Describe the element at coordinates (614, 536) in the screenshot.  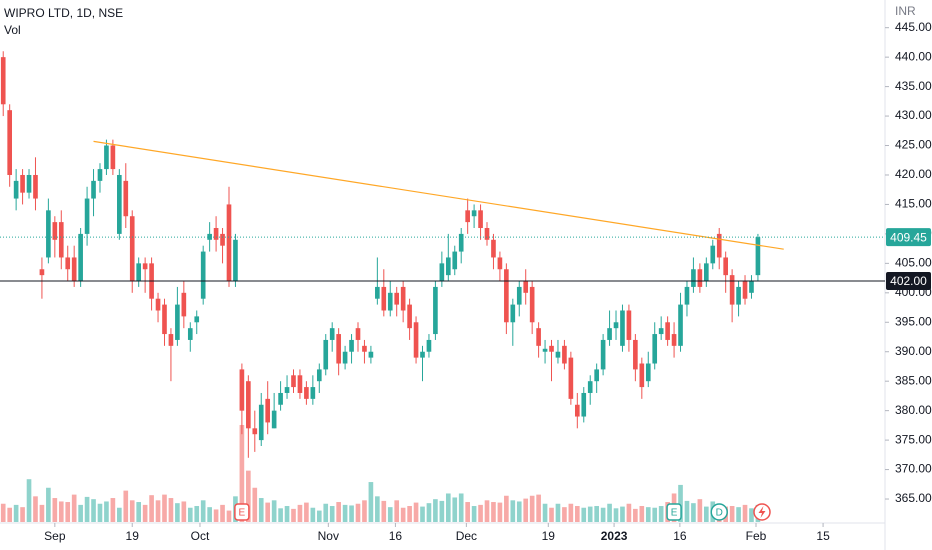
I see `x-tick-label: 2023` at that location.